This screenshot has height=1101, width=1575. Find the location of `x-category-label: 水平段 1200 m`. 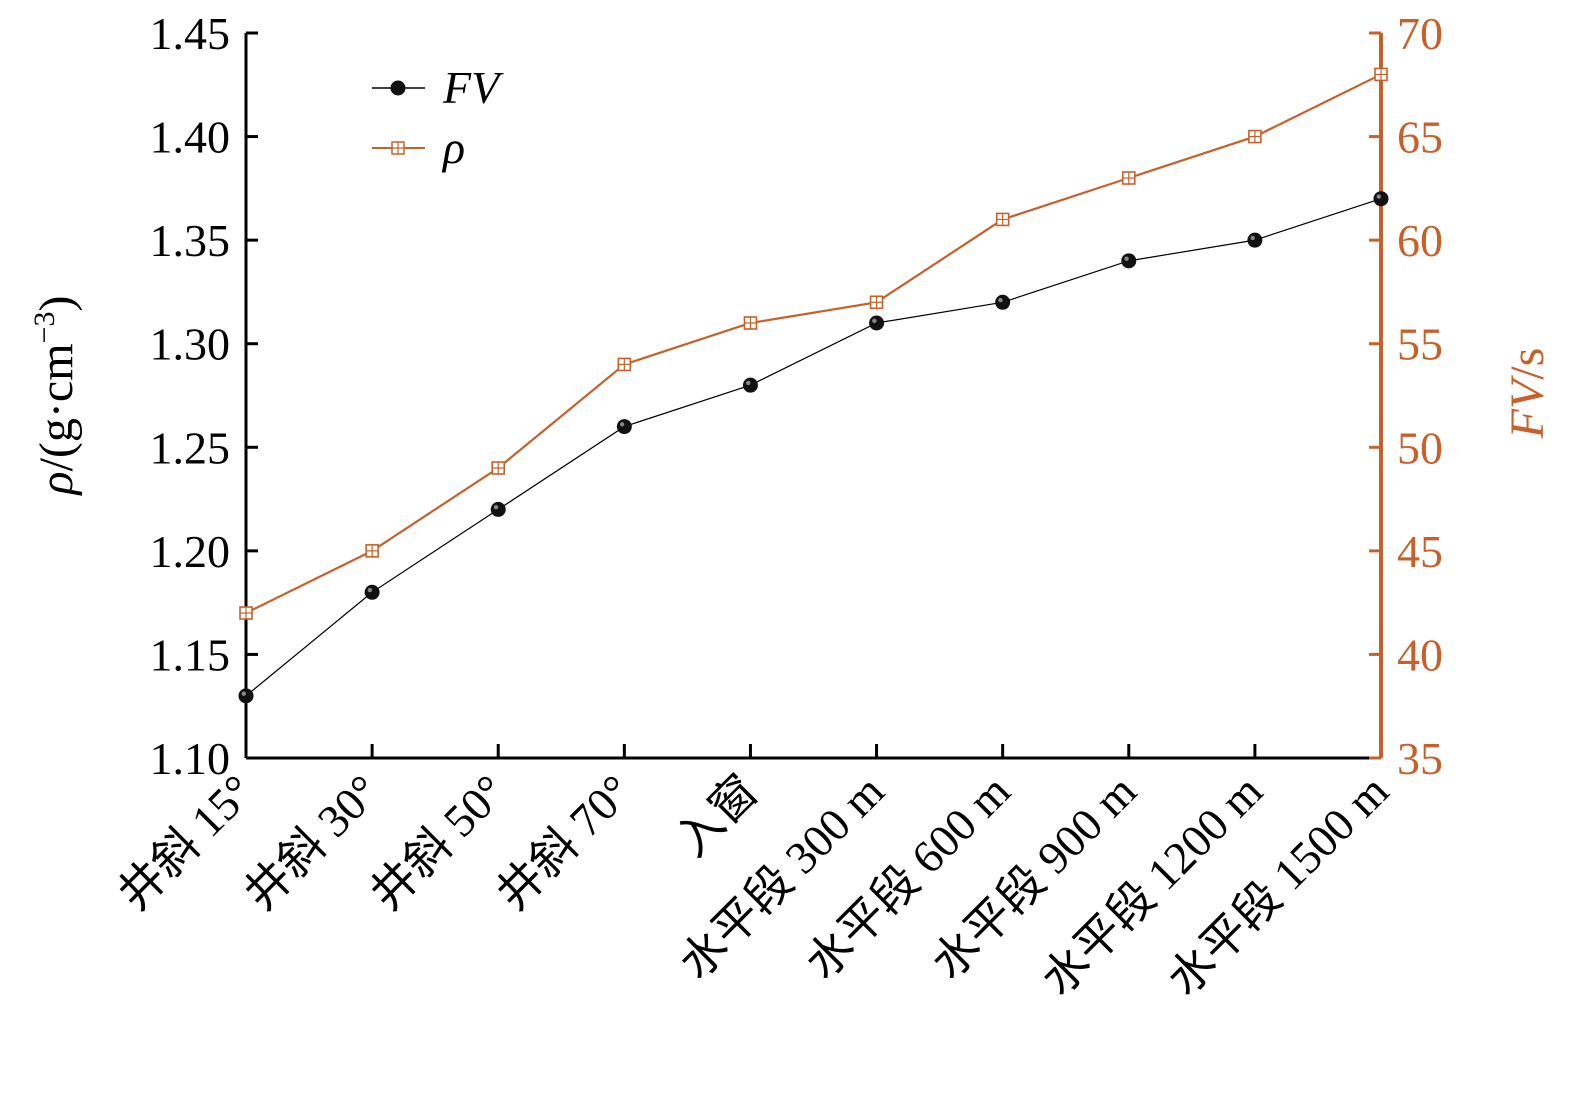

x-category-label: 水平段 1200 m is located at coordinates (1152, 885).